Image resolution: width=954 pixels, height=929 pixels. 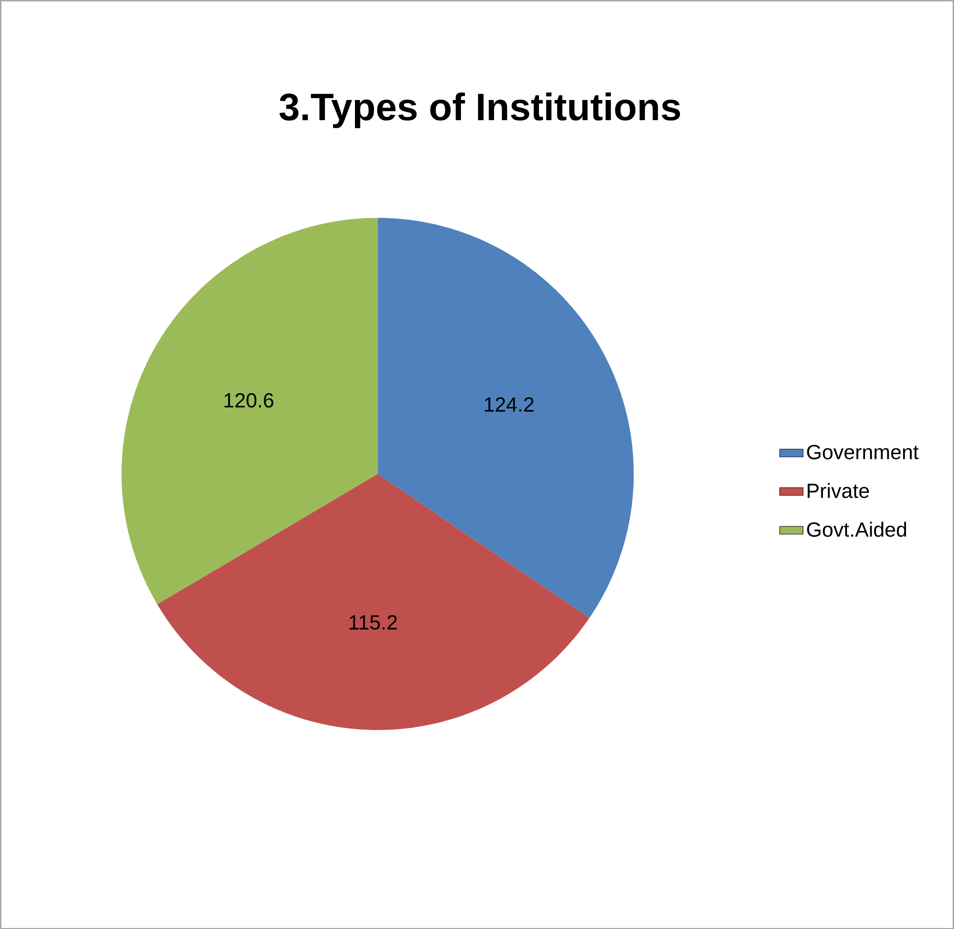 What do you see at coordinates (856, 529) in the screenshot?
I see `legend-label: Govt.Aided` at bounding box center [856, 529].